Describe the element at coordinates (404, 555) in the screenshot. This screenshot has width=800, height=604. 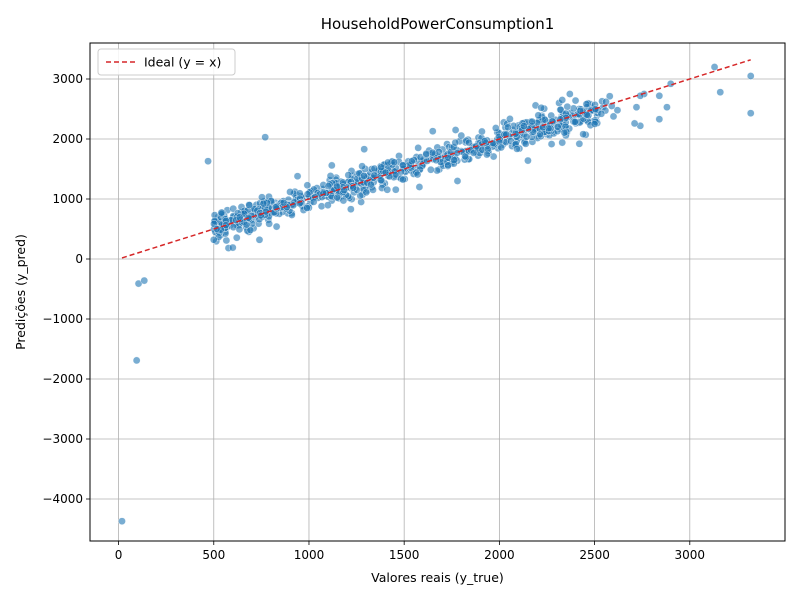
I see `x-tick-label: 1500` at that location.